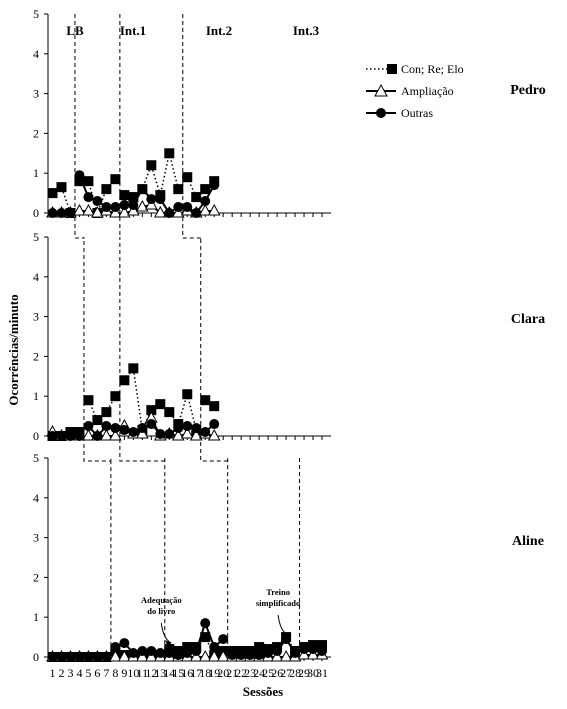  I want to click on legend-label-outras: Outras, so click(417, 113).